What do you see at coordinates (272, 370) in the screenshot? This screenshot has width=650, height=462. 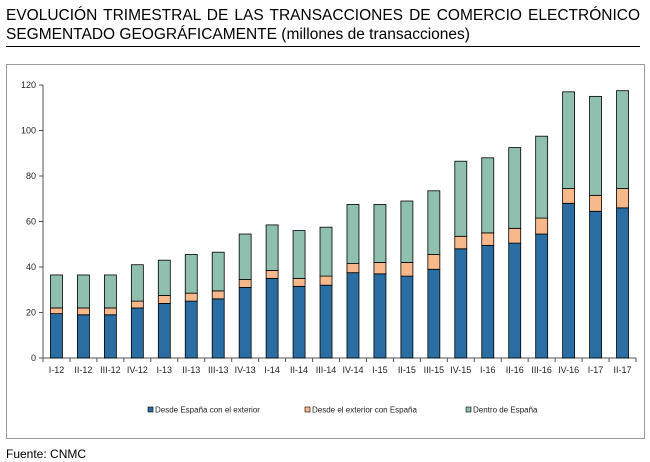 I see `x-tick-label: I-14` at bounding box center [272, 370].